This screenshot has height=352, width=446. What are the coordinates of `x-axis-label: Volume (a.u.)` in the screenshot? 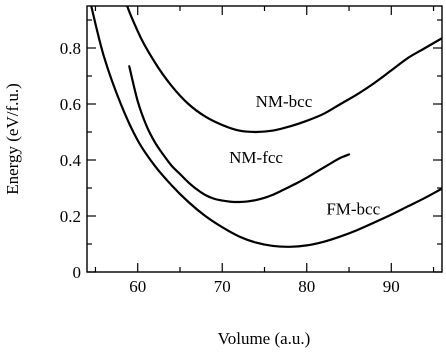 It's located at (264, 338).